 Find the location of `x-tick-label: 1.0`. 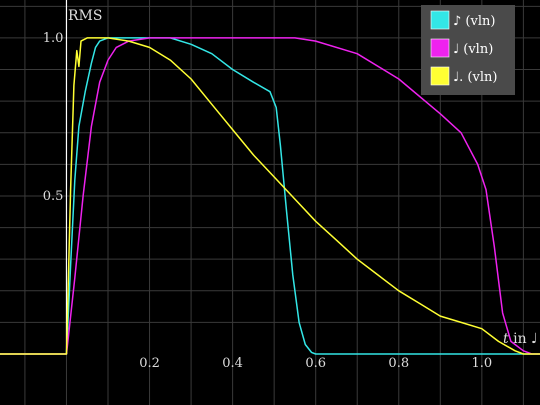

x-tick-label: 1.0 is located at coordinates (482, 363).